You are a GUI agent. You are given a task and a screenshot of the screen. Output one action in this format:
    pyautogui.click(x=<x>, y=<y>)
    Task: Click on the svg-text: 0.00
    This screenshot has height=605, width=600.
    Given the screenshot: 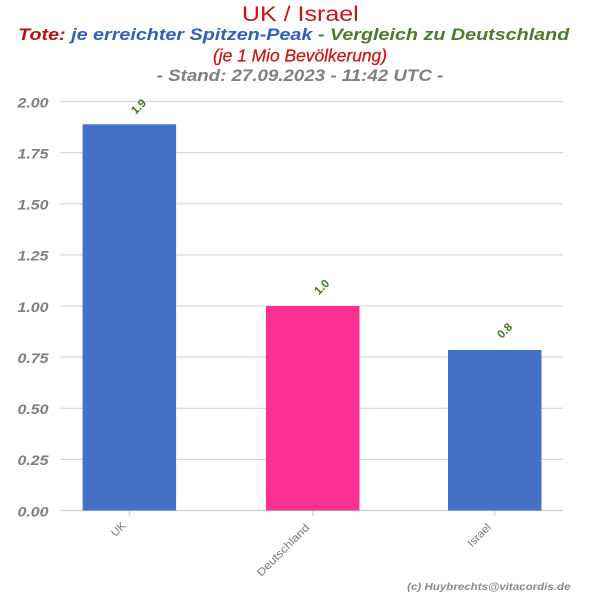 What is the action you would take?
    pyautogui.click(x=33, y=512)
    